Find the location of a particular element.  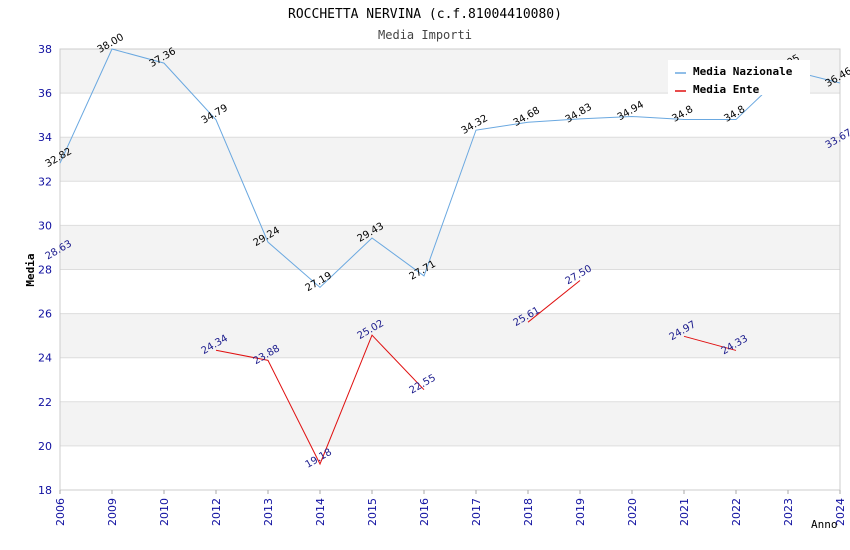

x-axis-label: Anno is located at coordinates (824, 524).